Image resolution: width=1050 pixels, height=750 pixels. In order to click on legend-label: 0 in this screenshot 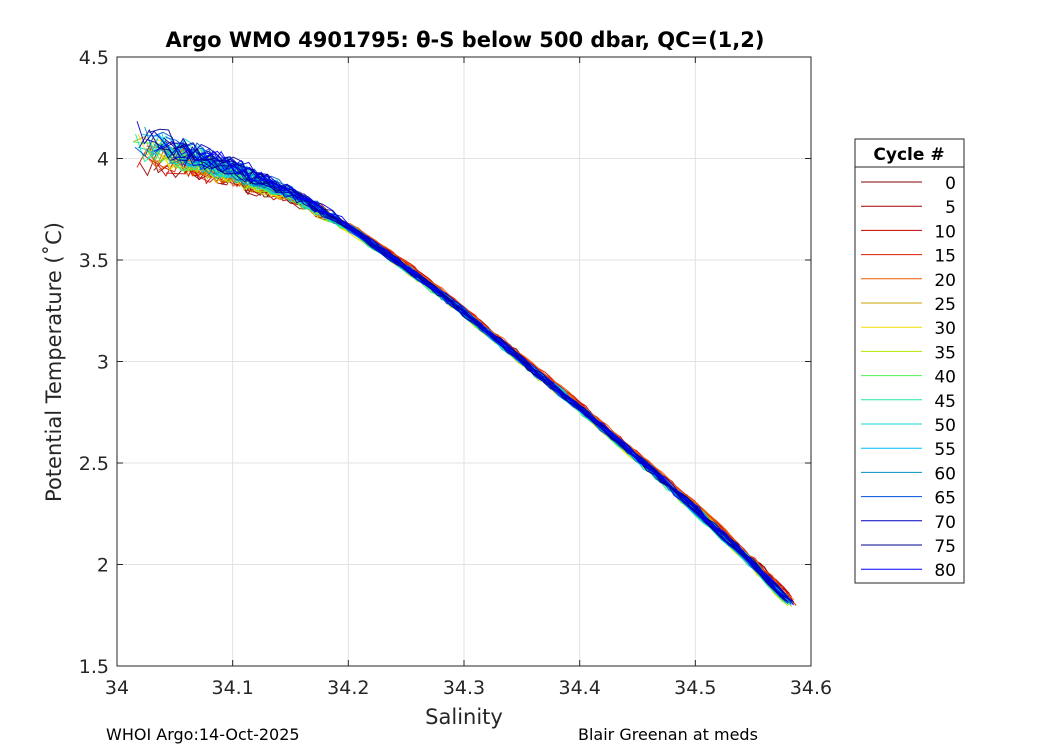, I will do `click(950, 184)`.